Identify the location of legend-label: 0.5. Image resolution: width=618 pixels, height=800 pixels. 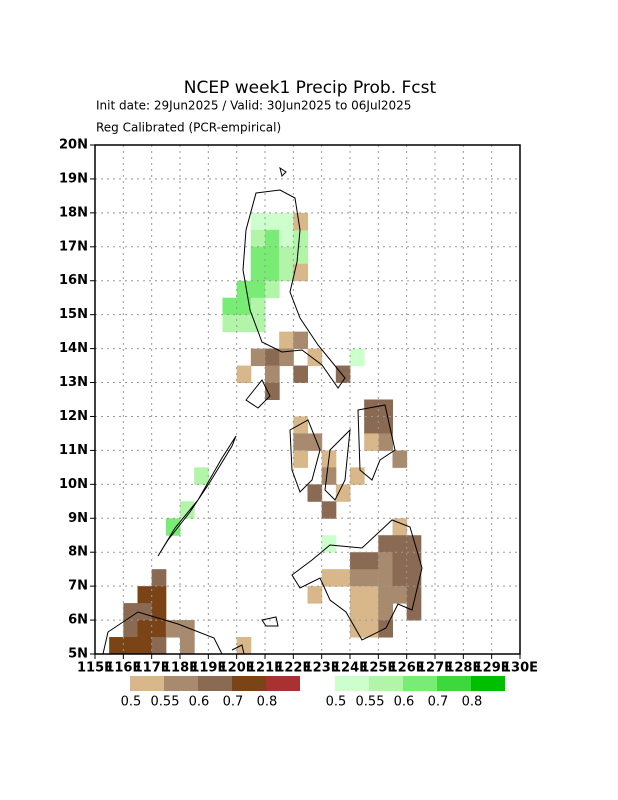
(131, 702).